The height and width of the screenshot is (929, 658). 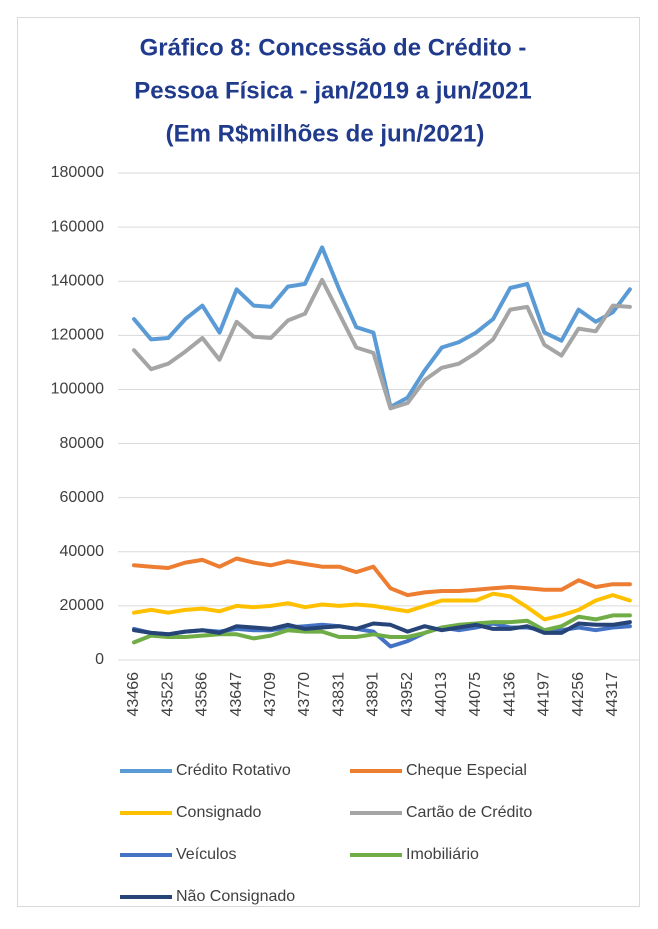 What do you see at coordinates (578, 694) in the screenshot?
I see `x-tick-label: 44256` at bounding box center [578, 694].